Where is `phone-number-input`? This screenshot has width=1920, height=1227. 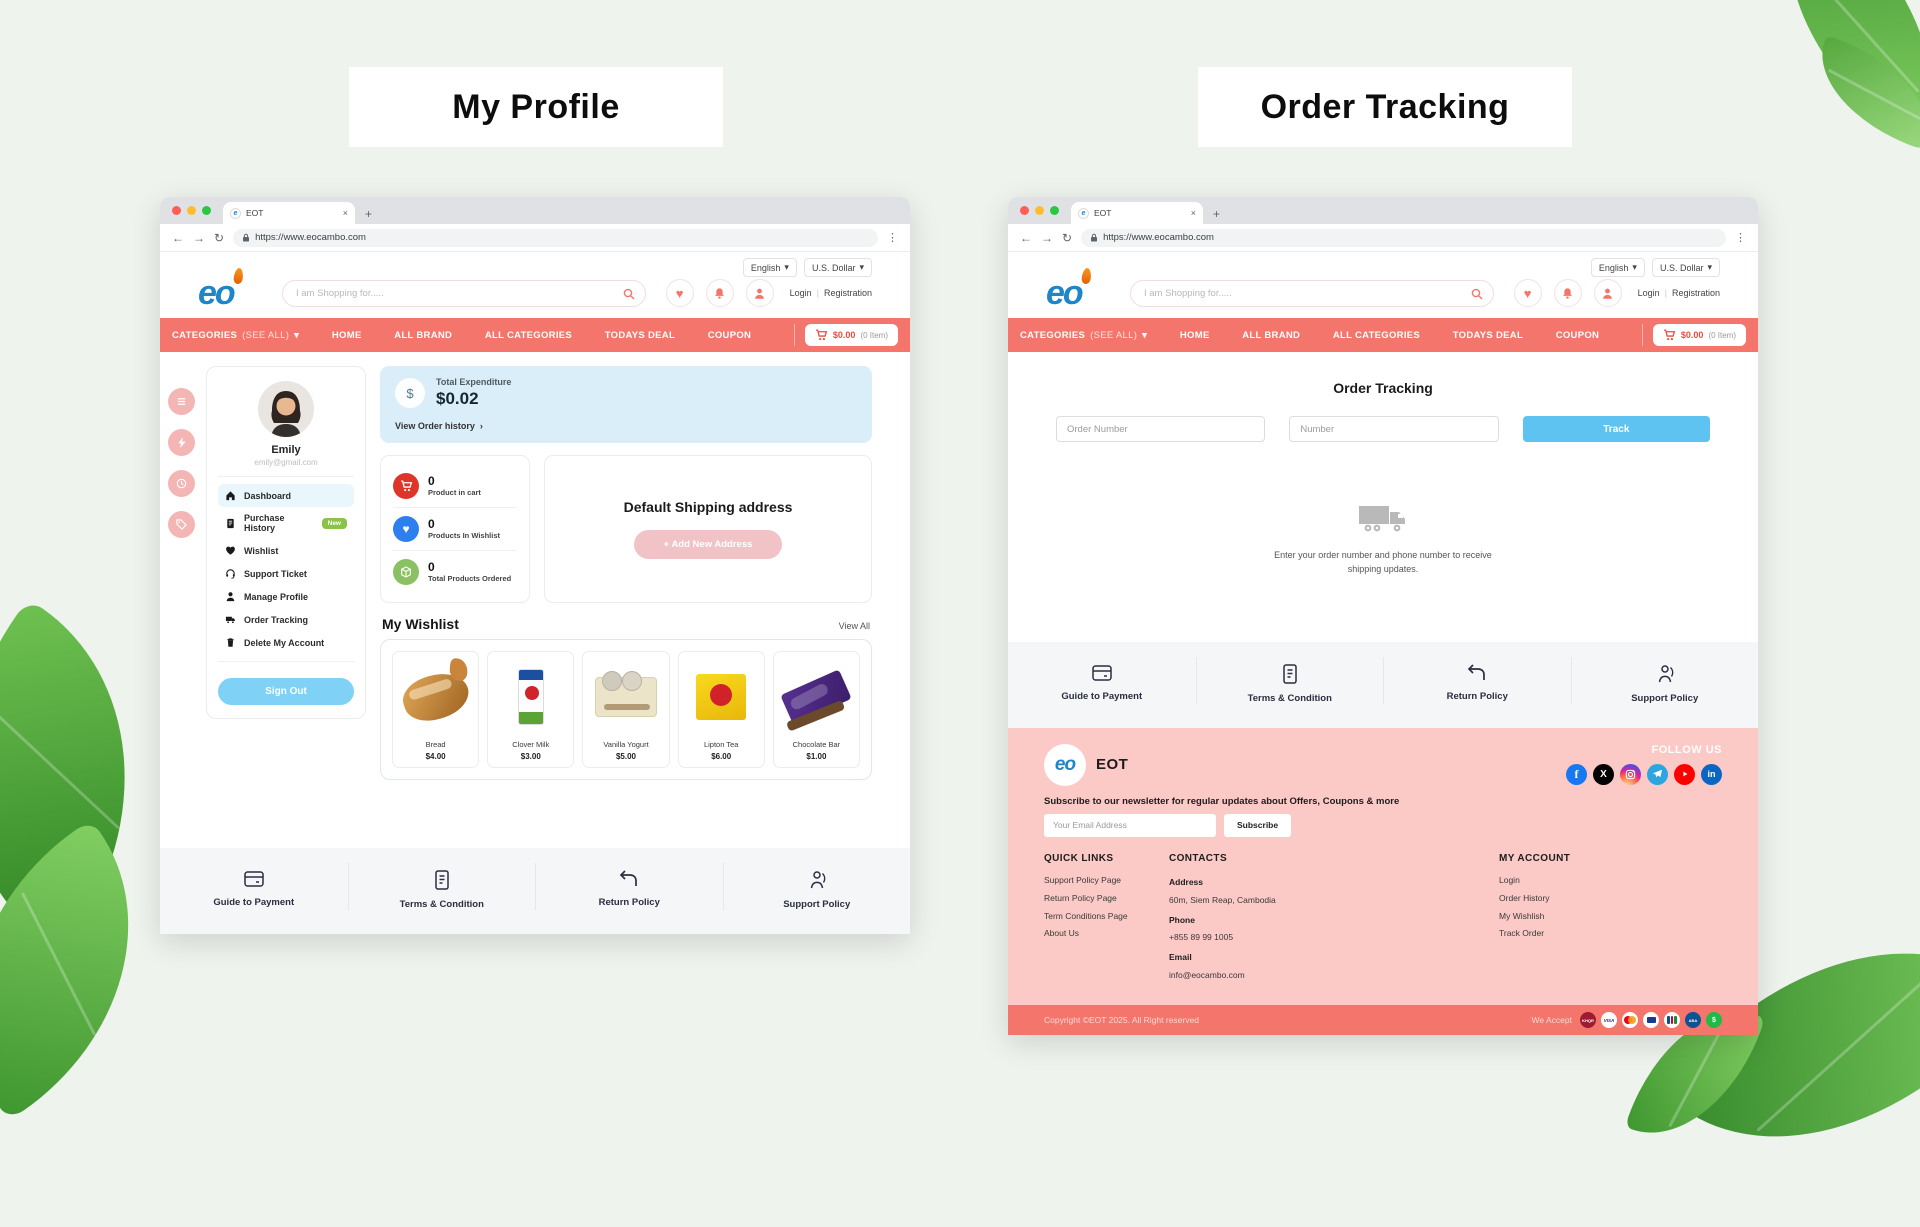 phone-number-input is located at coordinates (1394, 429).